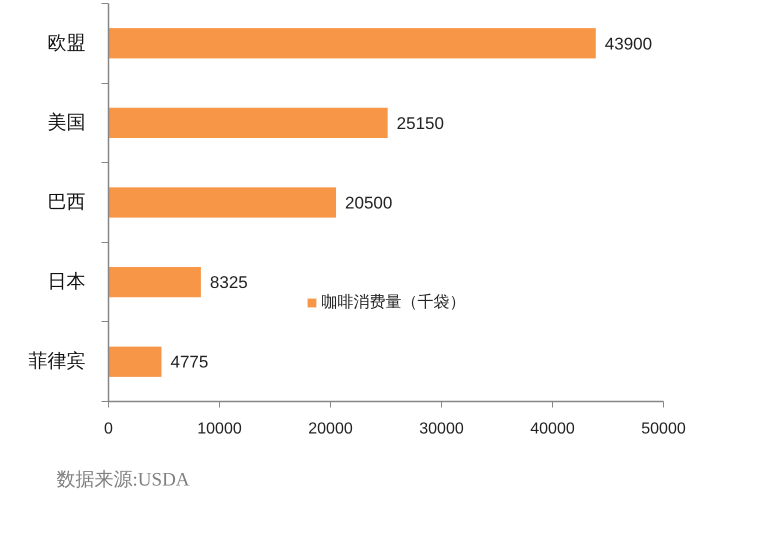 This screenshot has height=548, width=777. What do you see at coordinates (552, 429) in the screenshot?
I see `x-tick-label: 40000` at bounding box center [552, 429].